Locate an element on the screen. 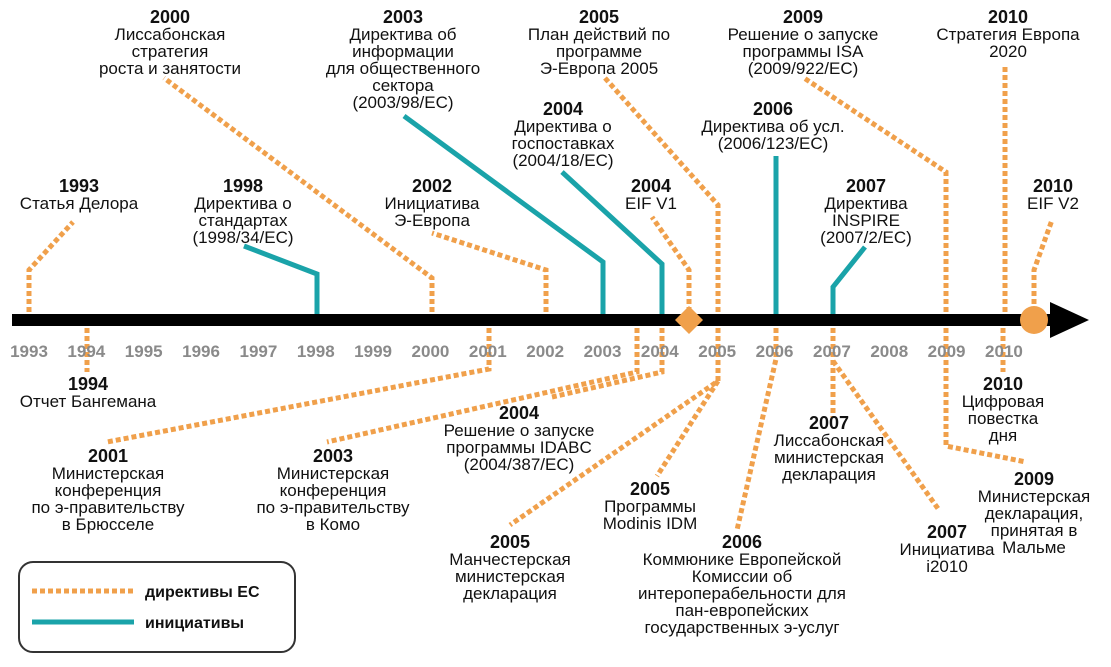 The height and width of the screenshot is (667, 1111). axis-tick-label: 1997 is located at coordinates (258, 351).